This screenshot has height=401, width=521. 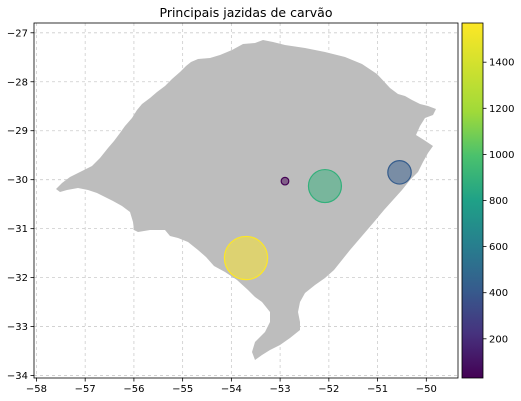 I want to click on y-tick-label: −30, so click(x=17, y=180).